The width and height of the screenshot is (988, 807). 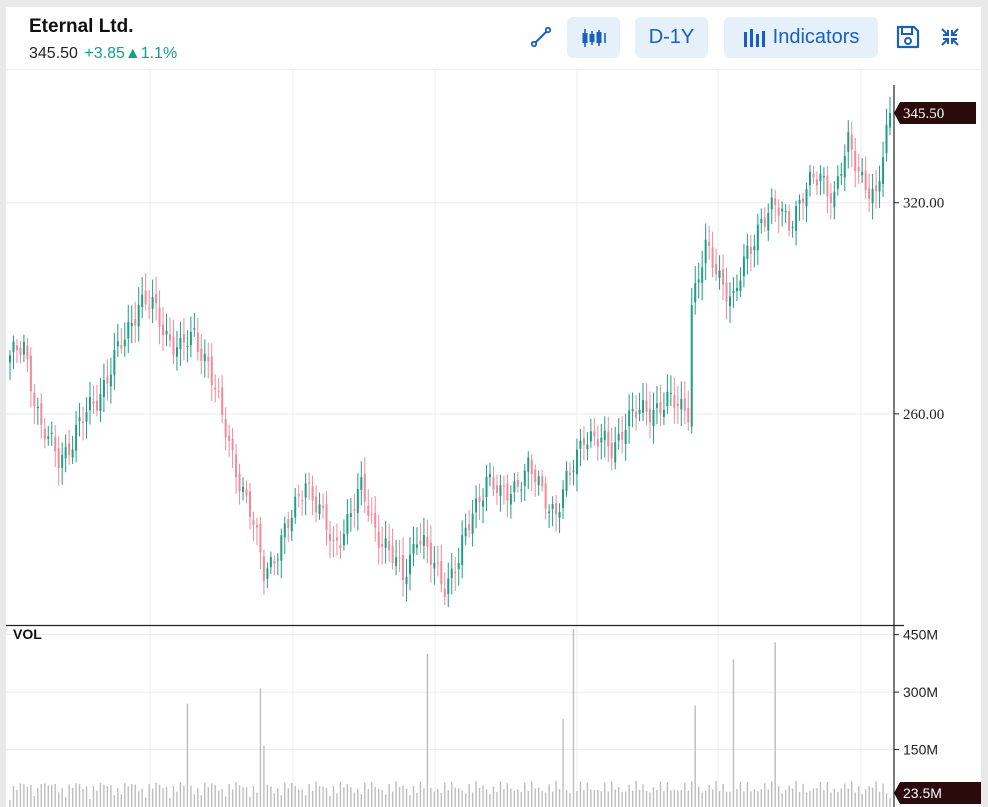 I want to click on last-price-label: 345.50, so click(x=923, y=114).